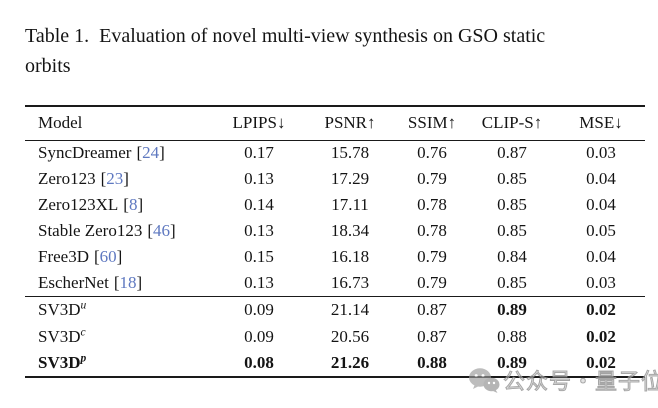  I want to click on model-name: EscherNet, so click(73, 282).